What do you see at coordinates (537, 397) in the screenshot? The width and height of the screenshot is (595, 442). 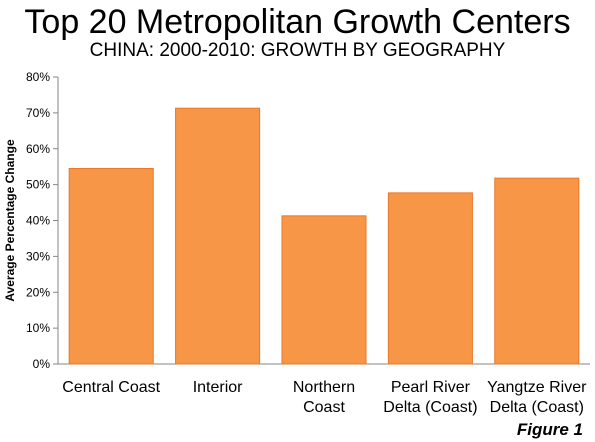 I see `x-tick-label: Yangtze River Delta (Coast)` at bounding box center [537, 397].